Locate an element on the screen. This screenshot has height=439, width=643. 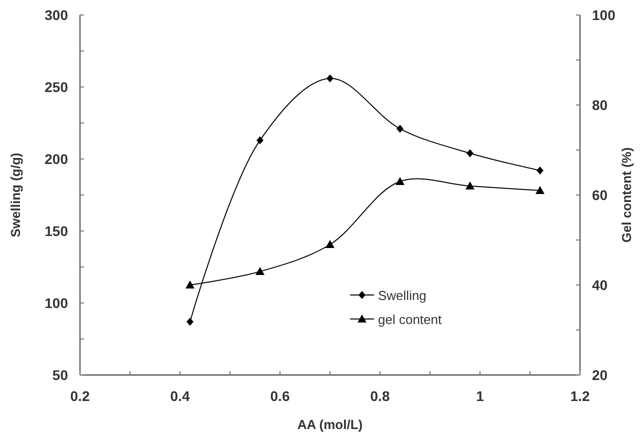
x-tick-label: 1.2 is located at coordinates (580, 396).